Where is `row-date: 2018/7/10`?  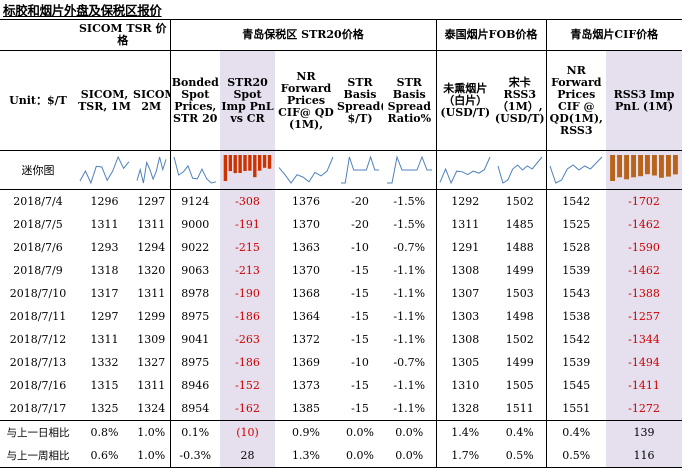 row-date: 2018/7/10 is located at coordinates (38, 293).